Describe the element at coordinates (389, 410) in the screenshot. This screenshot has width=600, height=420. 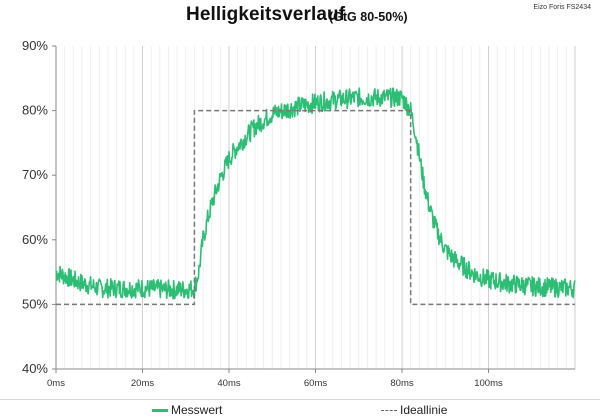
I see `legend-swatch-dashed` at that location.